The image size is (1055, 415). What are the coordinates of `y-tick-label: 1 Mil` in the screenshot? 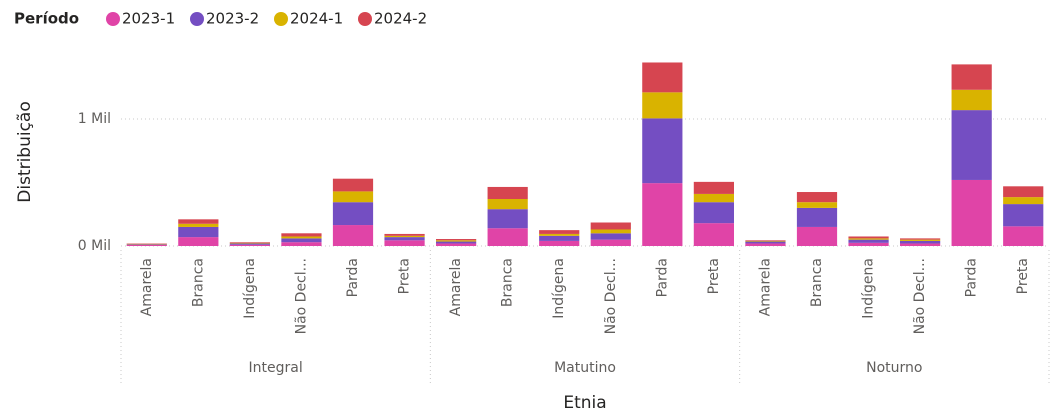 It's located at (94, 119).